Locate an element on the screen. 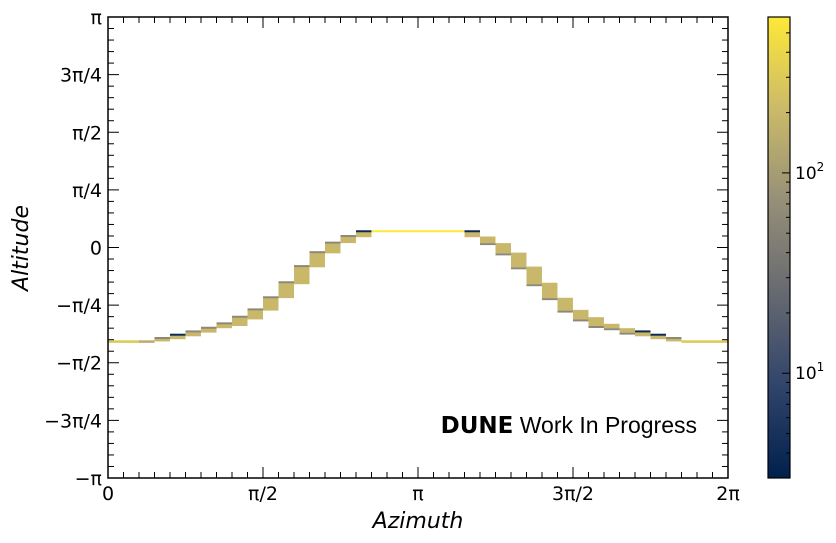 This screenshot has width=836, height=543. y-tick-label: π/4 is located at coordinates (87, 191).